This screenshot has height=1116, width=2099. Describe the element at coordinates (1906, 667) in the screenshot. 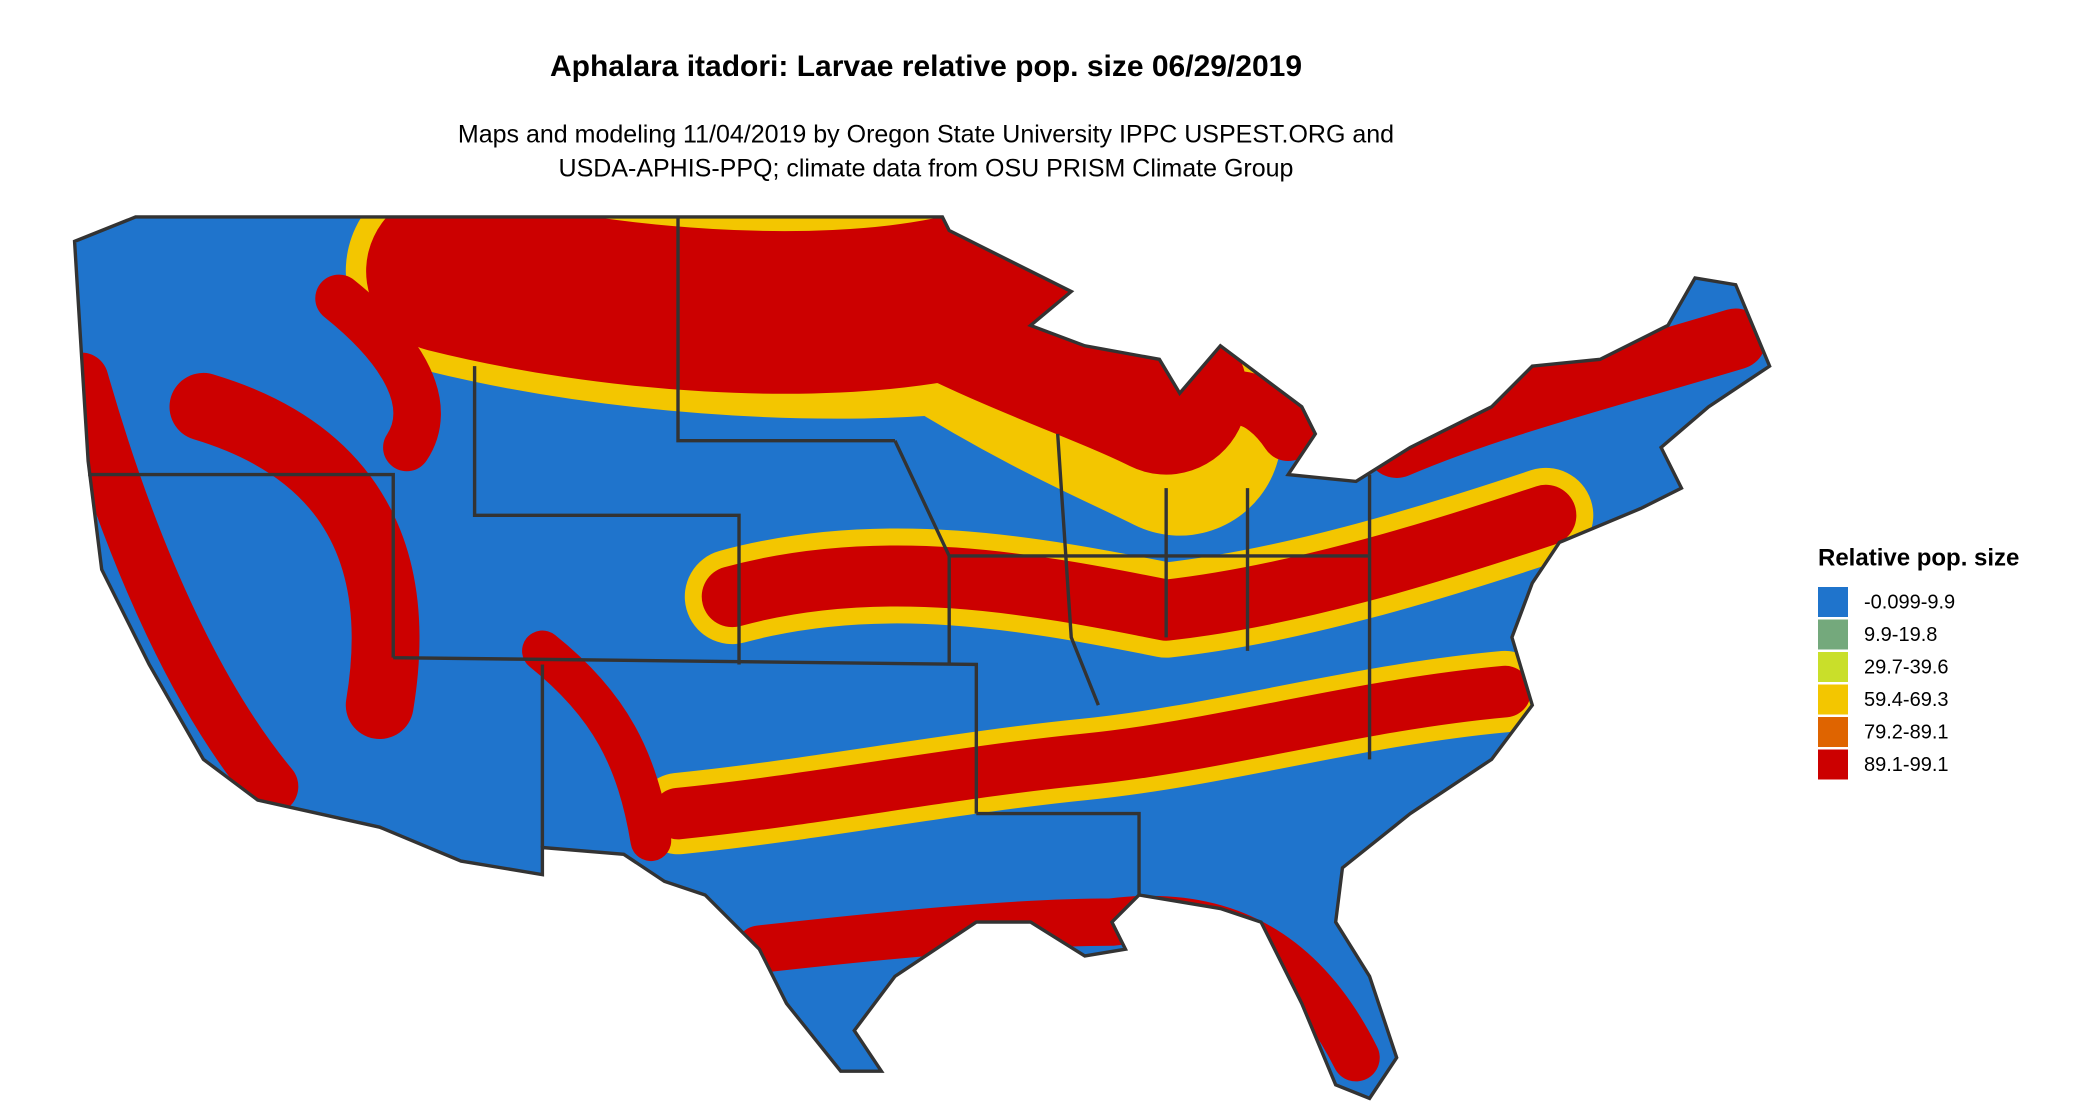

I see `legend-label: 29.7-39.6` at that location.